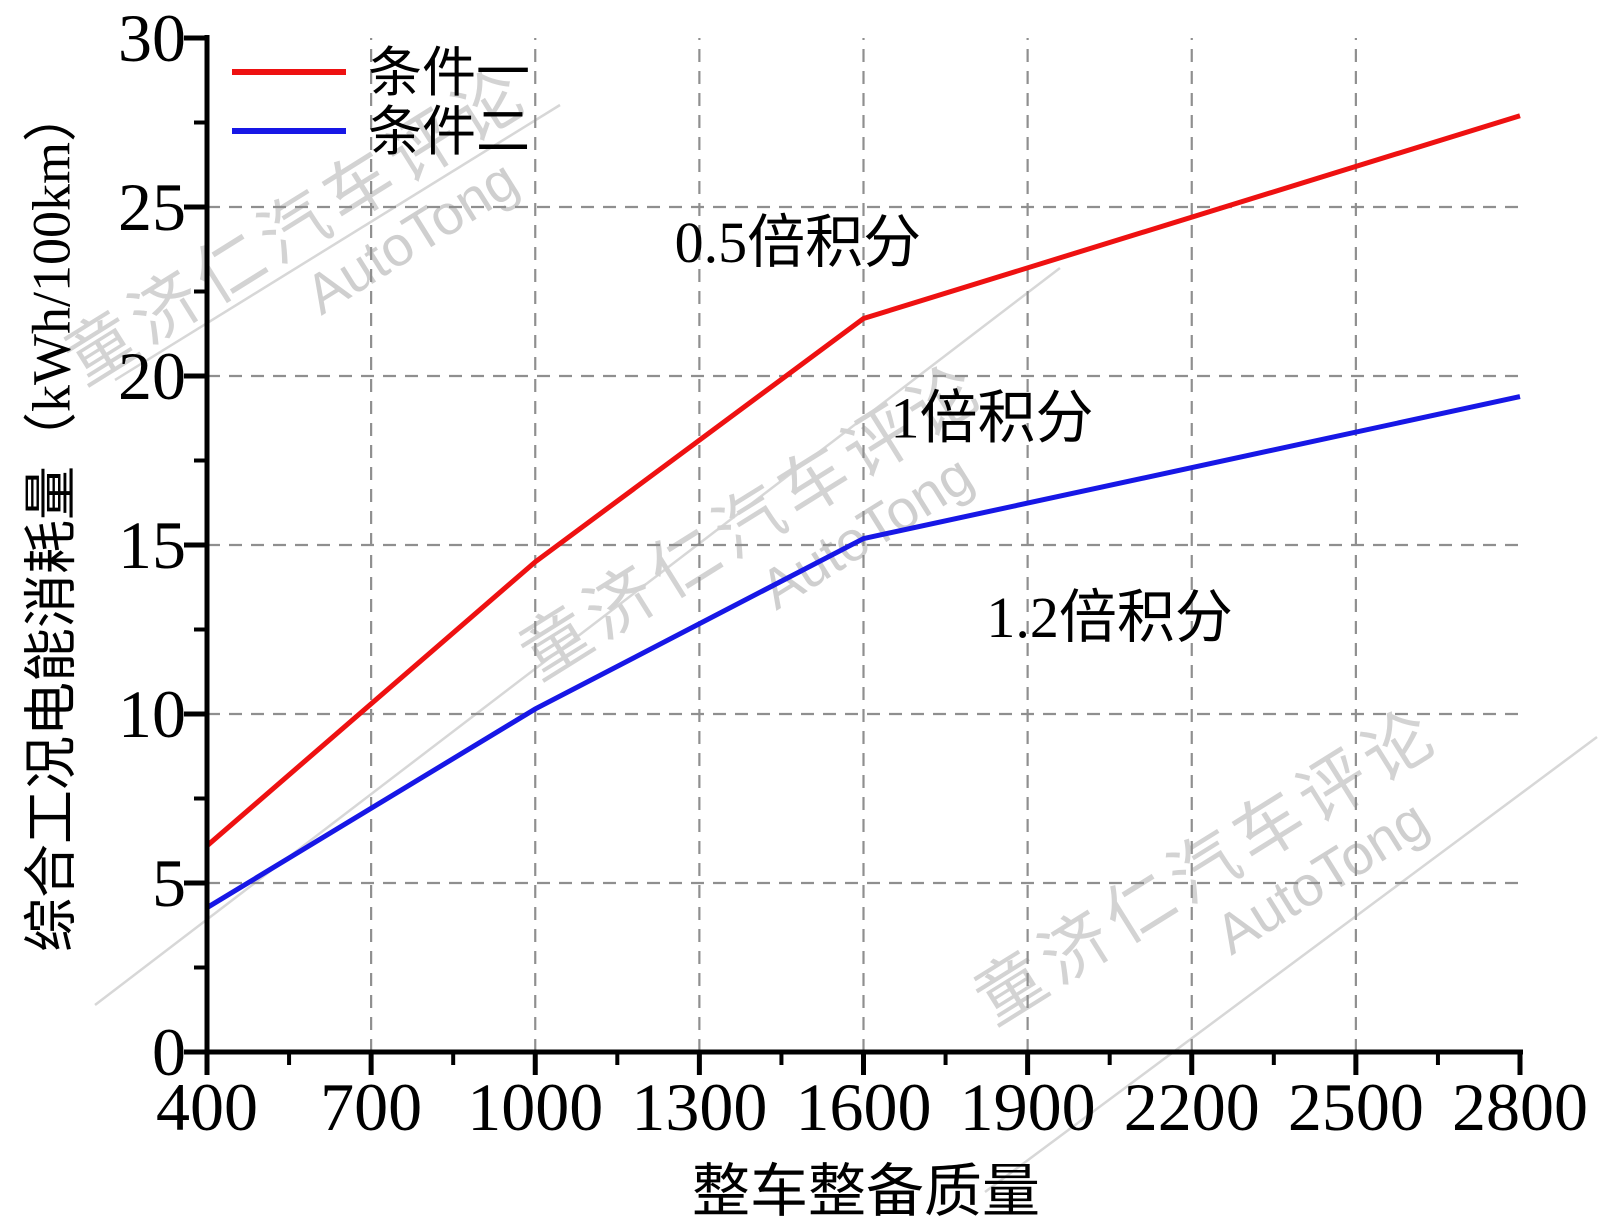  What do you see at coordinates (992, 418) in the screenshot?
I see `annotation-text: 1倍积分` at bounding box center [992, 418].